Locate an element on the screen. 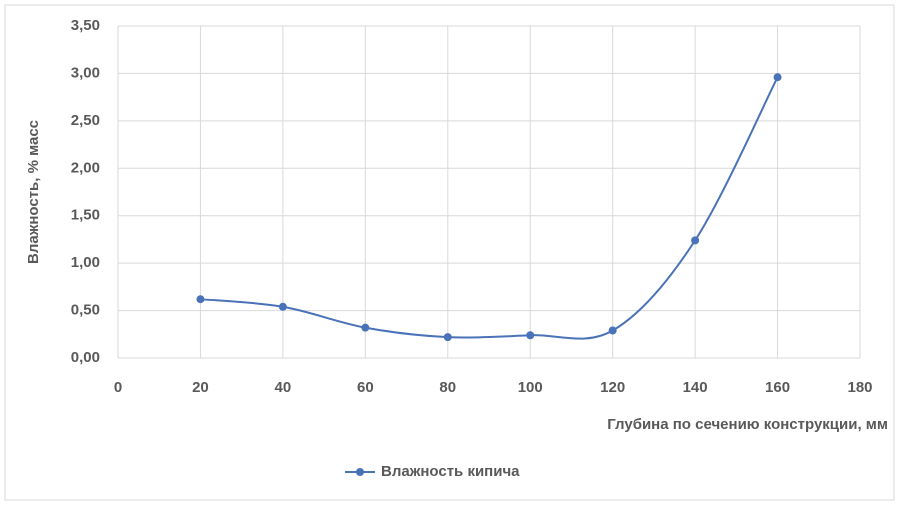 Image resolution: width=900 pixels, height=506 pixels. y-tick-label: 1,50 is located at coordinates (85, 215).